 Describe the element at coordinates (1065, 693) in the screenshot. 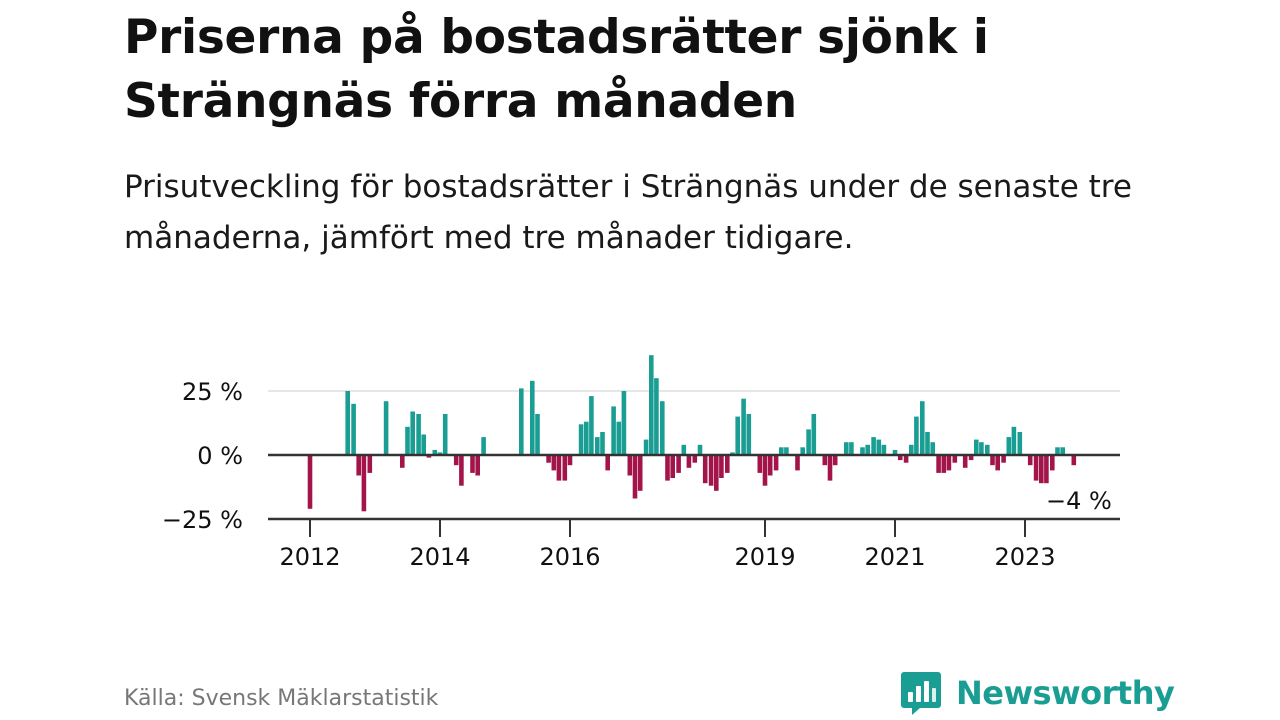

I see `brand-name: Newsworthy` at that location.